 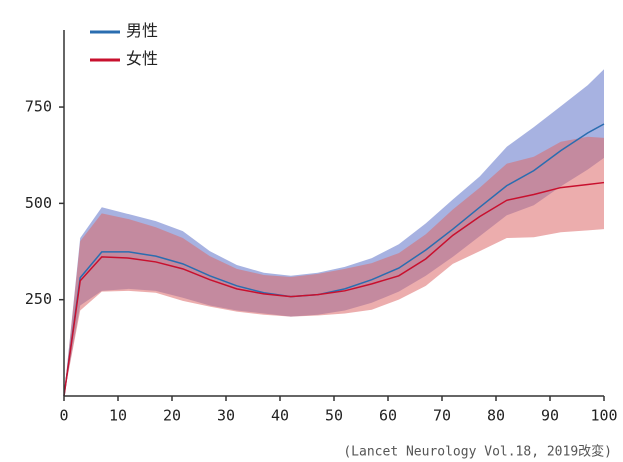 I want to click on x-tick-label: 90, so click(x=550, y=416).